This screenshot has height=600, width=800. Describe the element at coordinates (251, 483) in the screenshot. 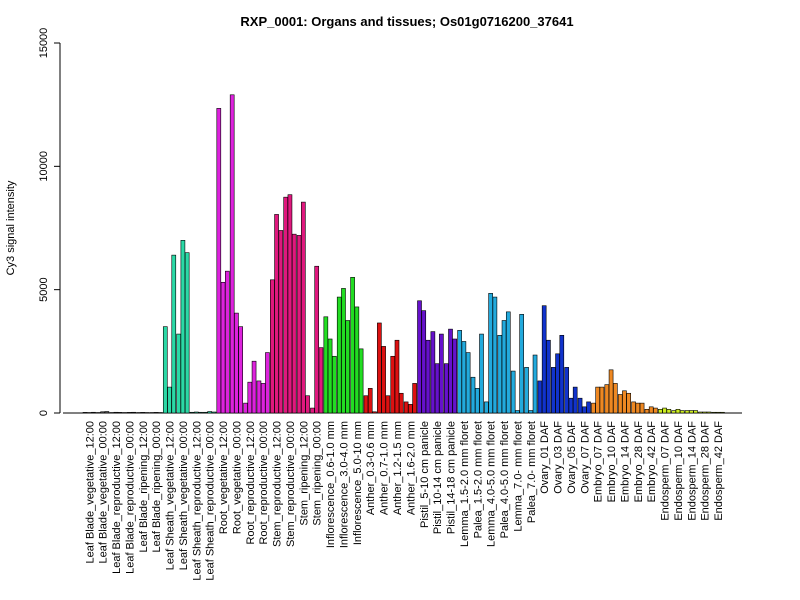

I see `x-tick-label: Root_reproductive_12:00` at that location.